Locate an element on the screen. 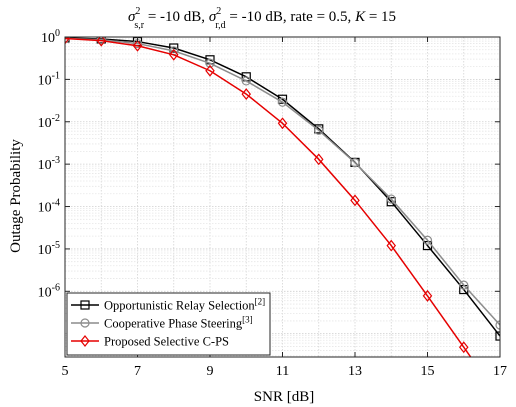 This screenshot has height=407, width=516. title-text: = -10 dB, is located at coordinates (176, 17).